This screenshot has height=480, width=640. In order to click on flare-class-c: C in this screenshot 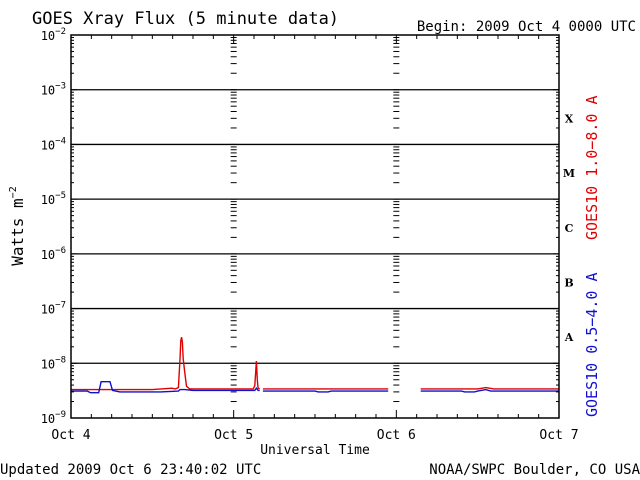, I will do `click(569, 228)`.